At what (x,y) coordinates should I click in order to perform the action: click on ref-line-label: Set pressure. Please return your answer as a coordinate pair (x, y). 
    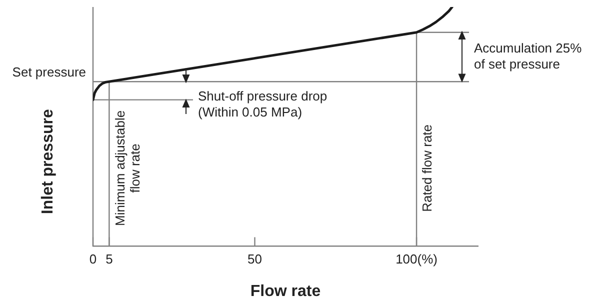
    Looking at the image, I should click on (49, 72).